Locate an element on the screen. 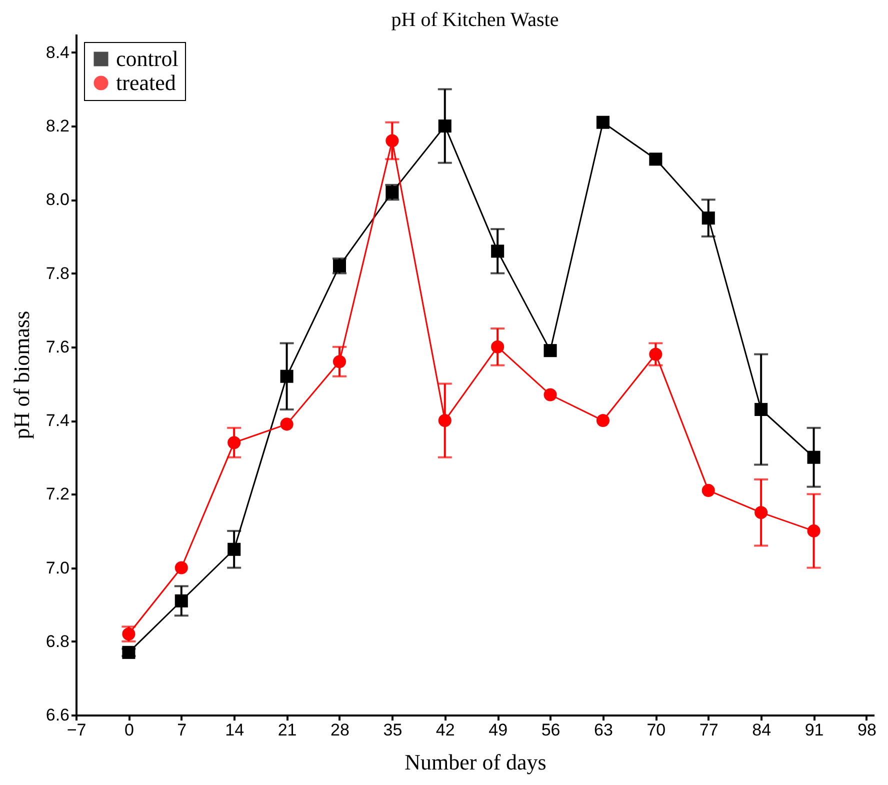 This screenshot has width=888, height=785. x-axis-title: Number of days is located at coordinates (475, 762).